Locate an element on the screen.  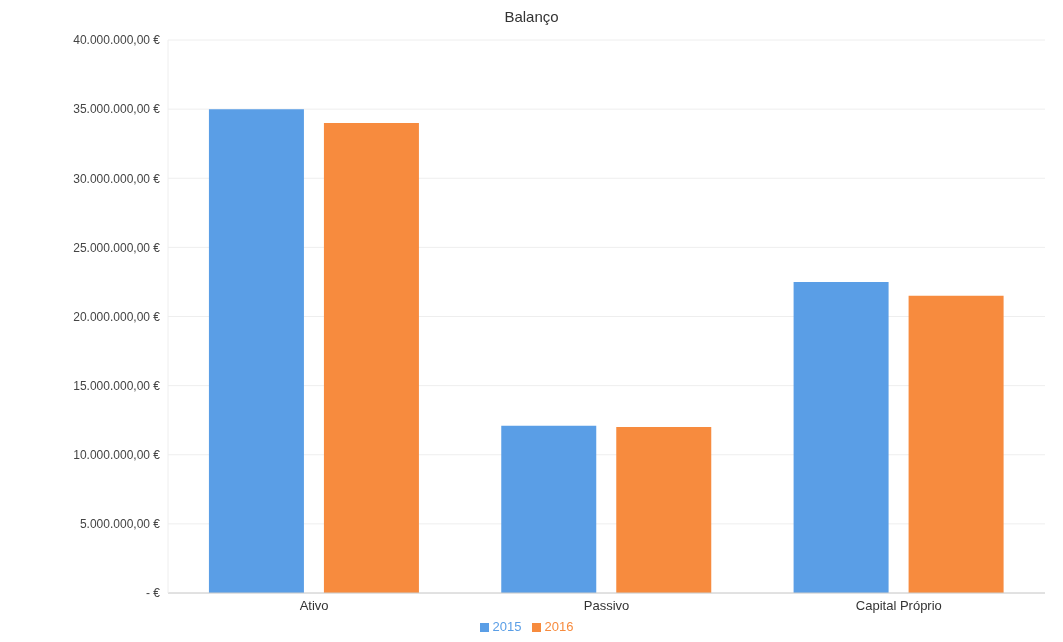
x-tick-label: Ativo is located at coordinates (314, 606).